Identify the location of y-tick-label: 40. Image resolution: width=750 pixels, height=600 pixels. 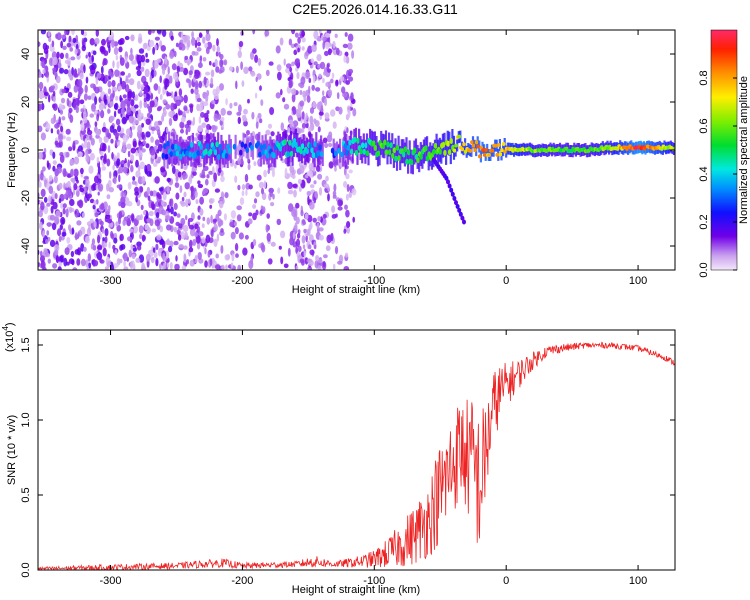
(26, 54).